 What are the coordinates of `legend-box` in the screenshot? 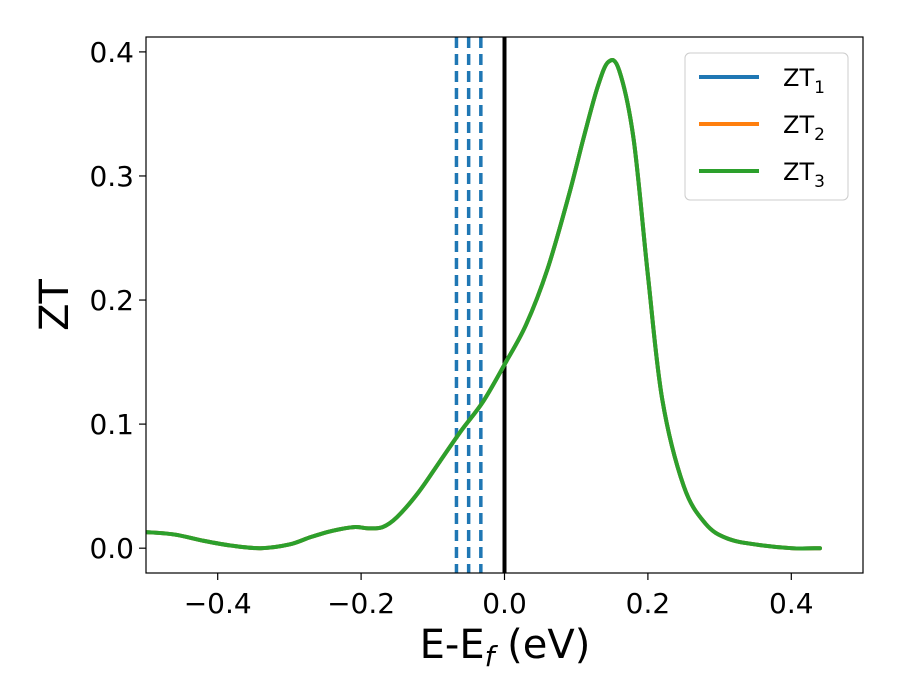 It's located at (766, 126).